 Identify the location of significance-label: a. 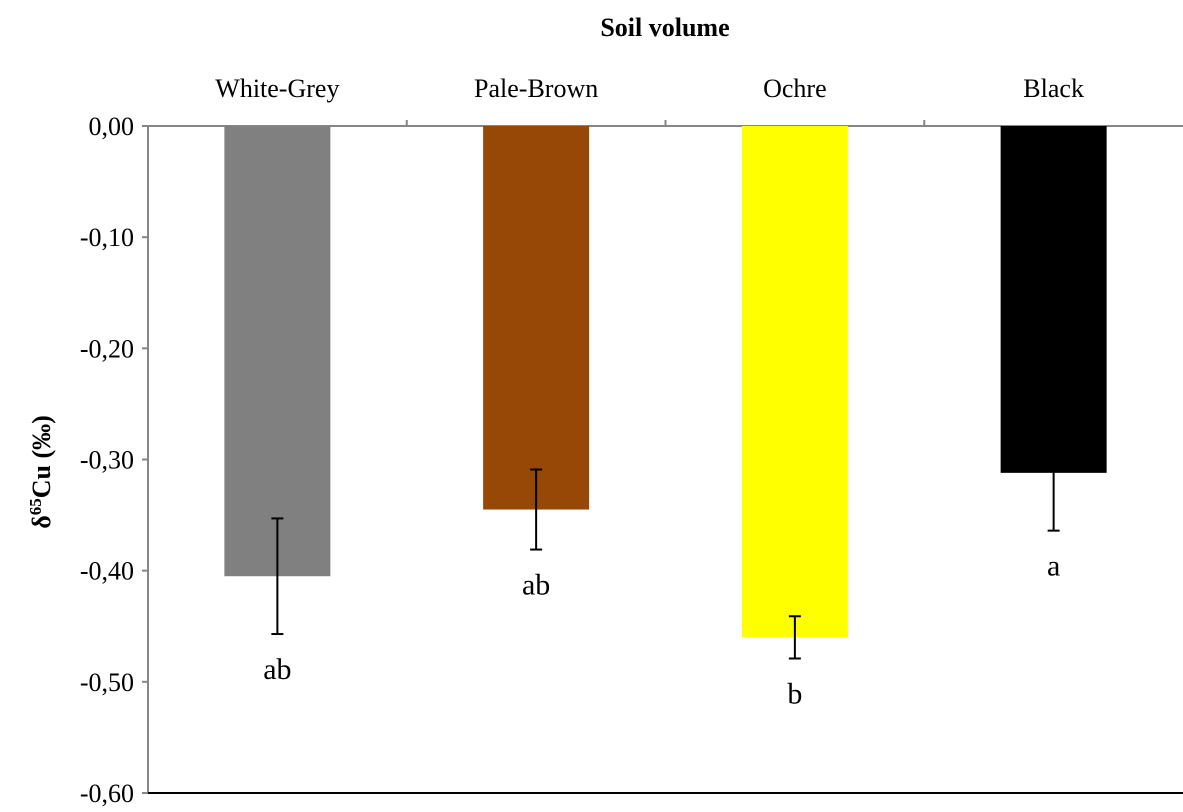
(1053, 566).